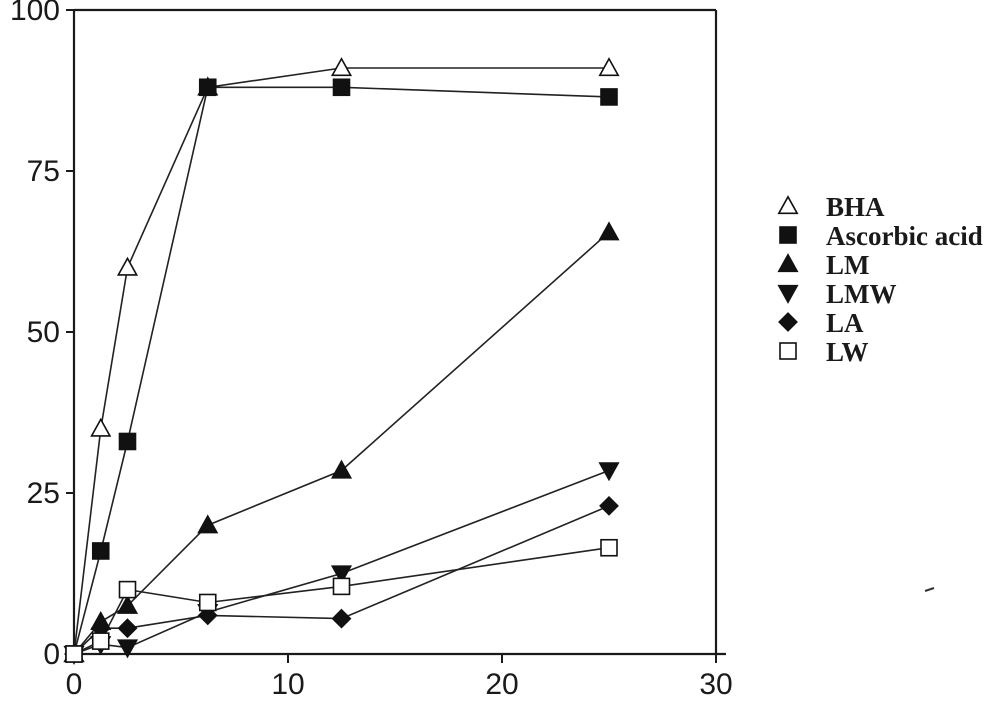 The height and width of the screenshot is (702, 1000). Describe the element at coordinates (929, 589) in the screenshot. I see `stray-mark` at that location.